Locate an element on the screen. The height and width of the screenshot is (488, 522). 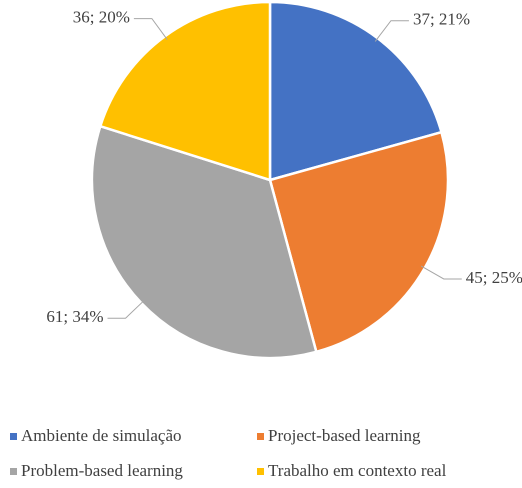
data-label: 45; 25% is located at coordinates (494, 277).